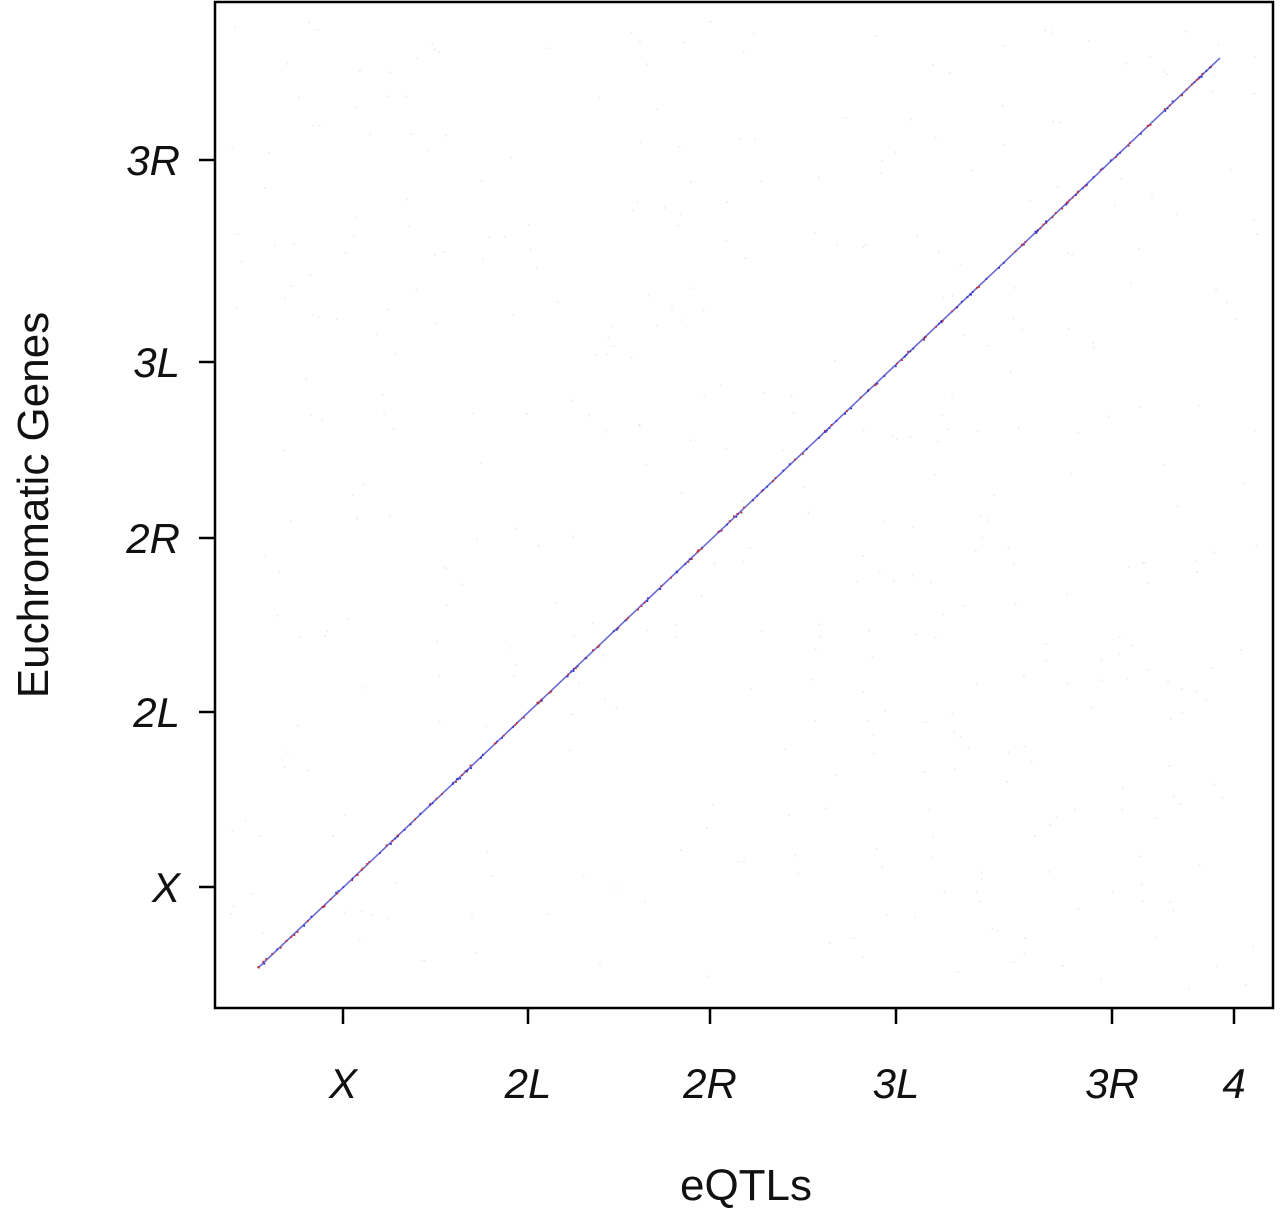 The height and width of the screenshot is (1223, 1280). I want to click on y-axis-title: Euchromatic Genes, so click(33, 505).